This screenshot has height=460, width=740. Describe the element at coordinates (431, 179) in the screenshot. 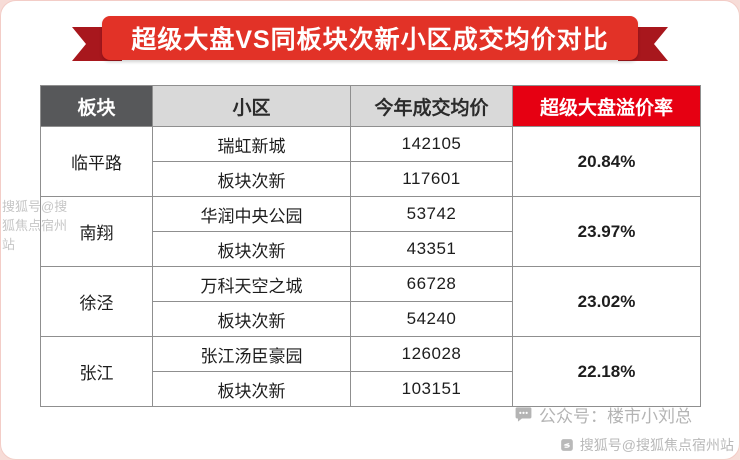

I see `price-cell: 117601` at that location.